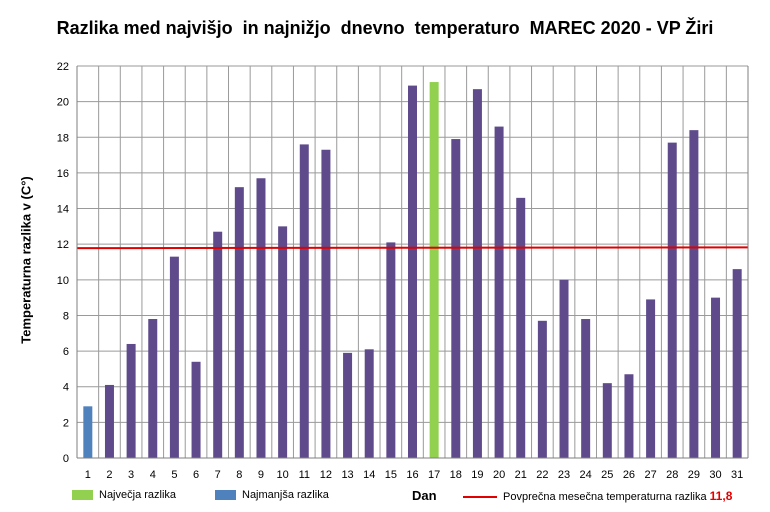  What do you see at coordinates (521, 475) in the screenshot?
I see `x-tick-label: 21` at bounding box center [521, 475].